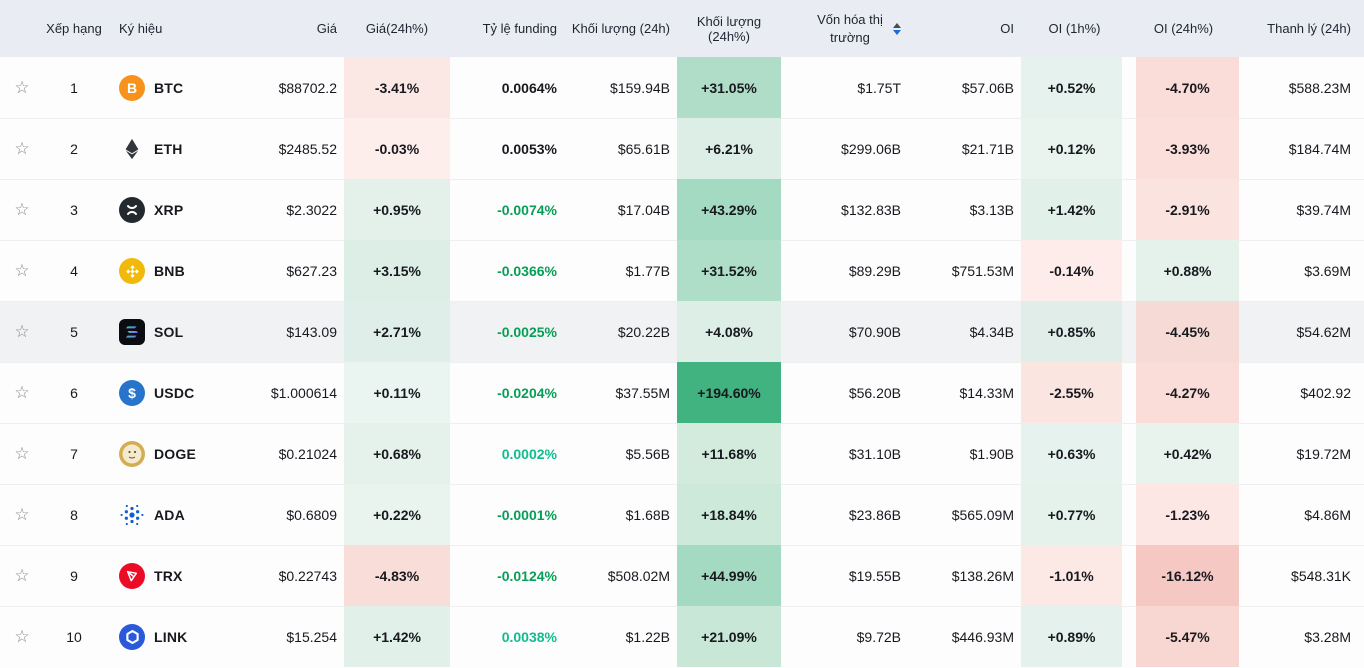 This screenshot has height=668, width=1364. I want to click on price-24h-cell: +1.42%, so click(397, 636).